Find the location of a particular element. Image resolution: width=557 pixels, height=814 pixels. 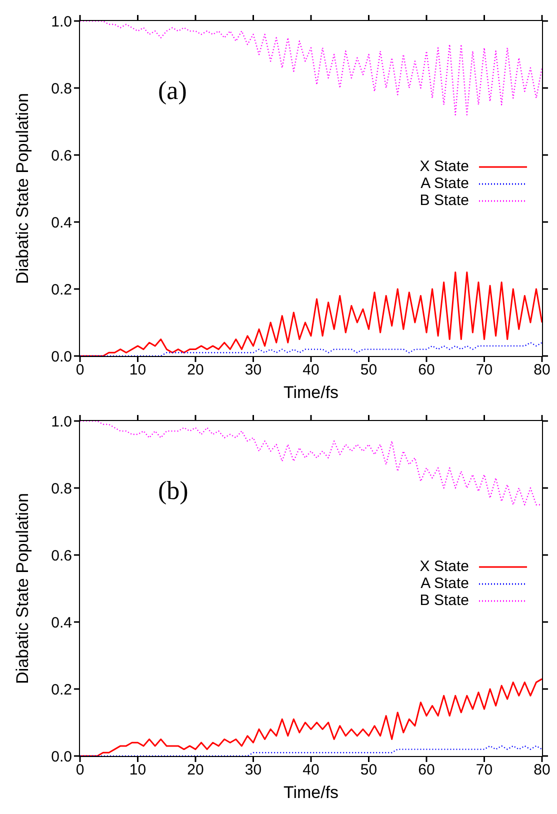

annotation: (a) is located at coordinates (172, 91).